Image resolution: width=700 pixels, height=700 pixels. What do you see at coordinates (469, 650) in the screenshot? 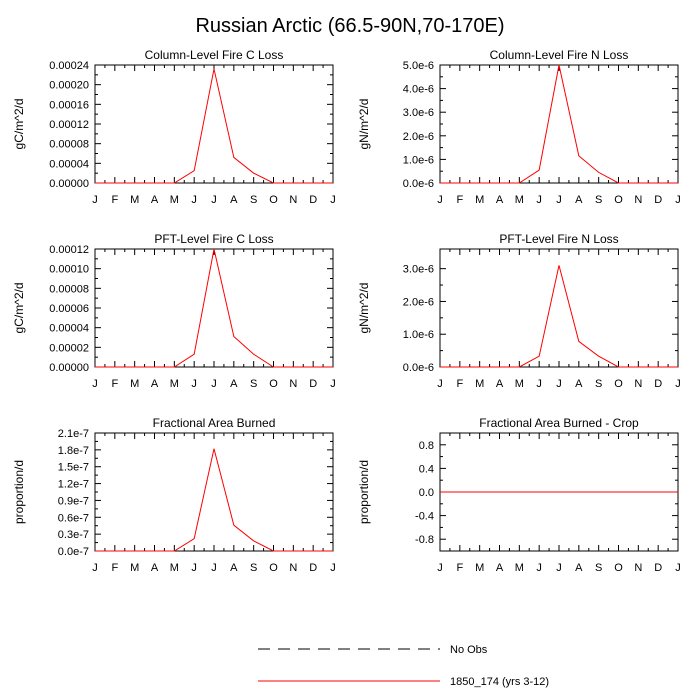
I see `legend-obs-label: No Obs` at bounding box center [469, 650].